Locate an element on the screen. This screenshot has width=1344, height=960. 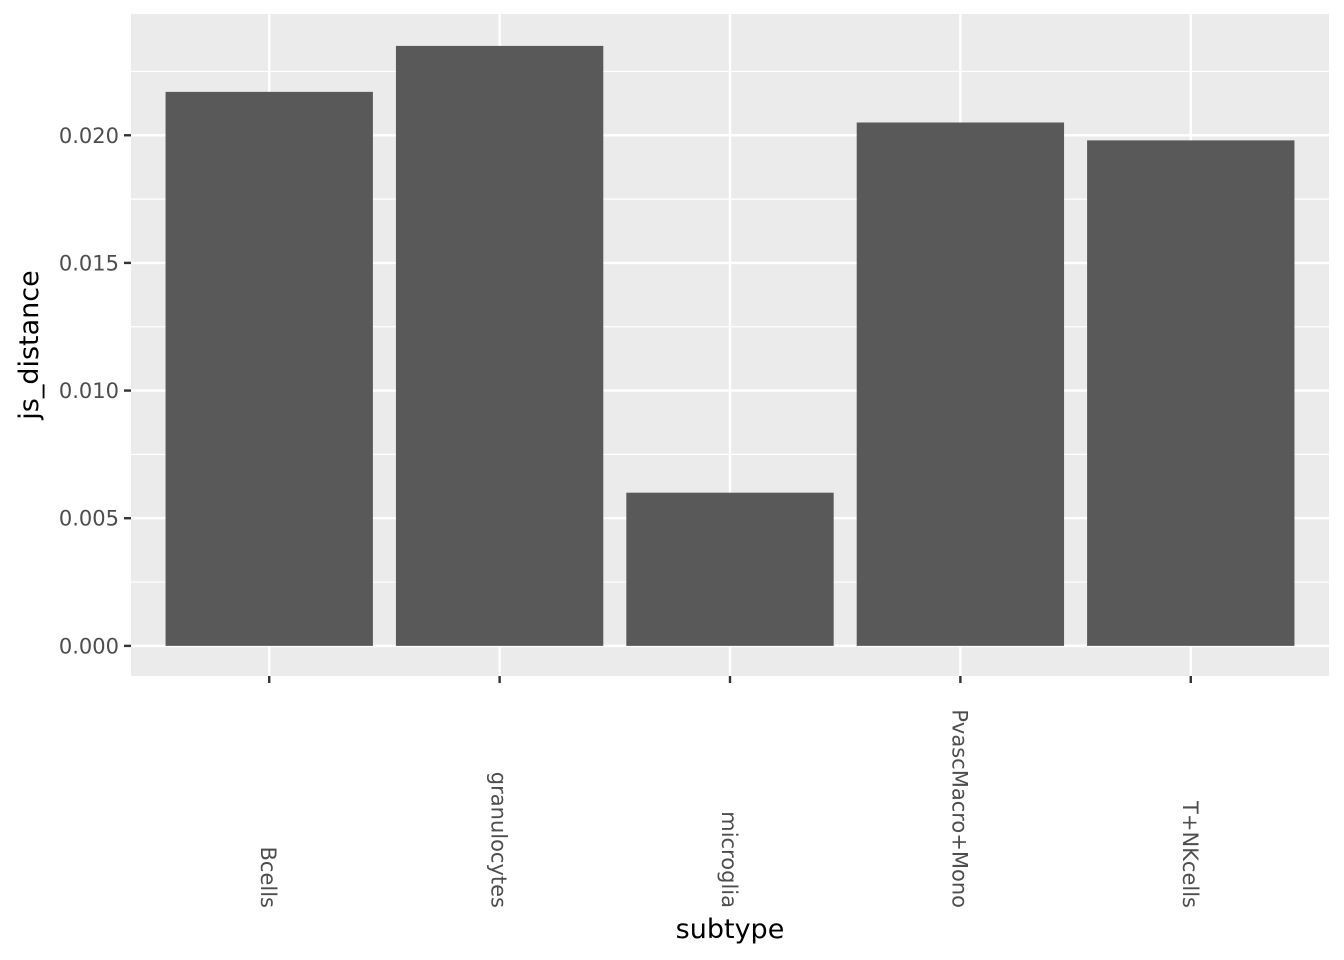
bar-microglia is located at coordinates (730, 569).